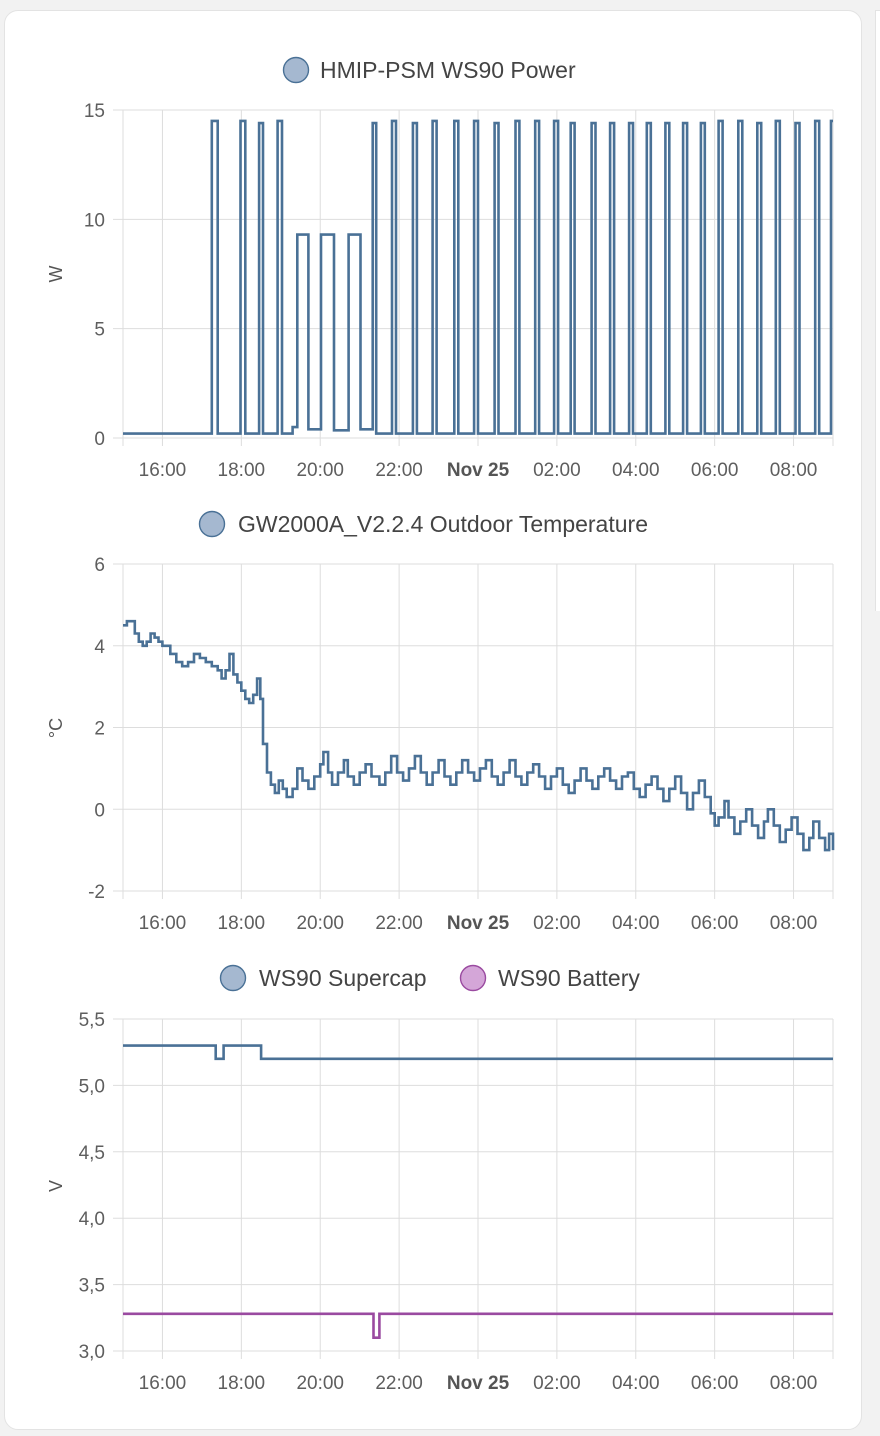 Image resolution: width=880 pixels, height=1436 pixels. Describe the element at coordinates (448, 70) in the screenshot. I see `legend-label: HMIP-PSM WS90 Power` at that location.